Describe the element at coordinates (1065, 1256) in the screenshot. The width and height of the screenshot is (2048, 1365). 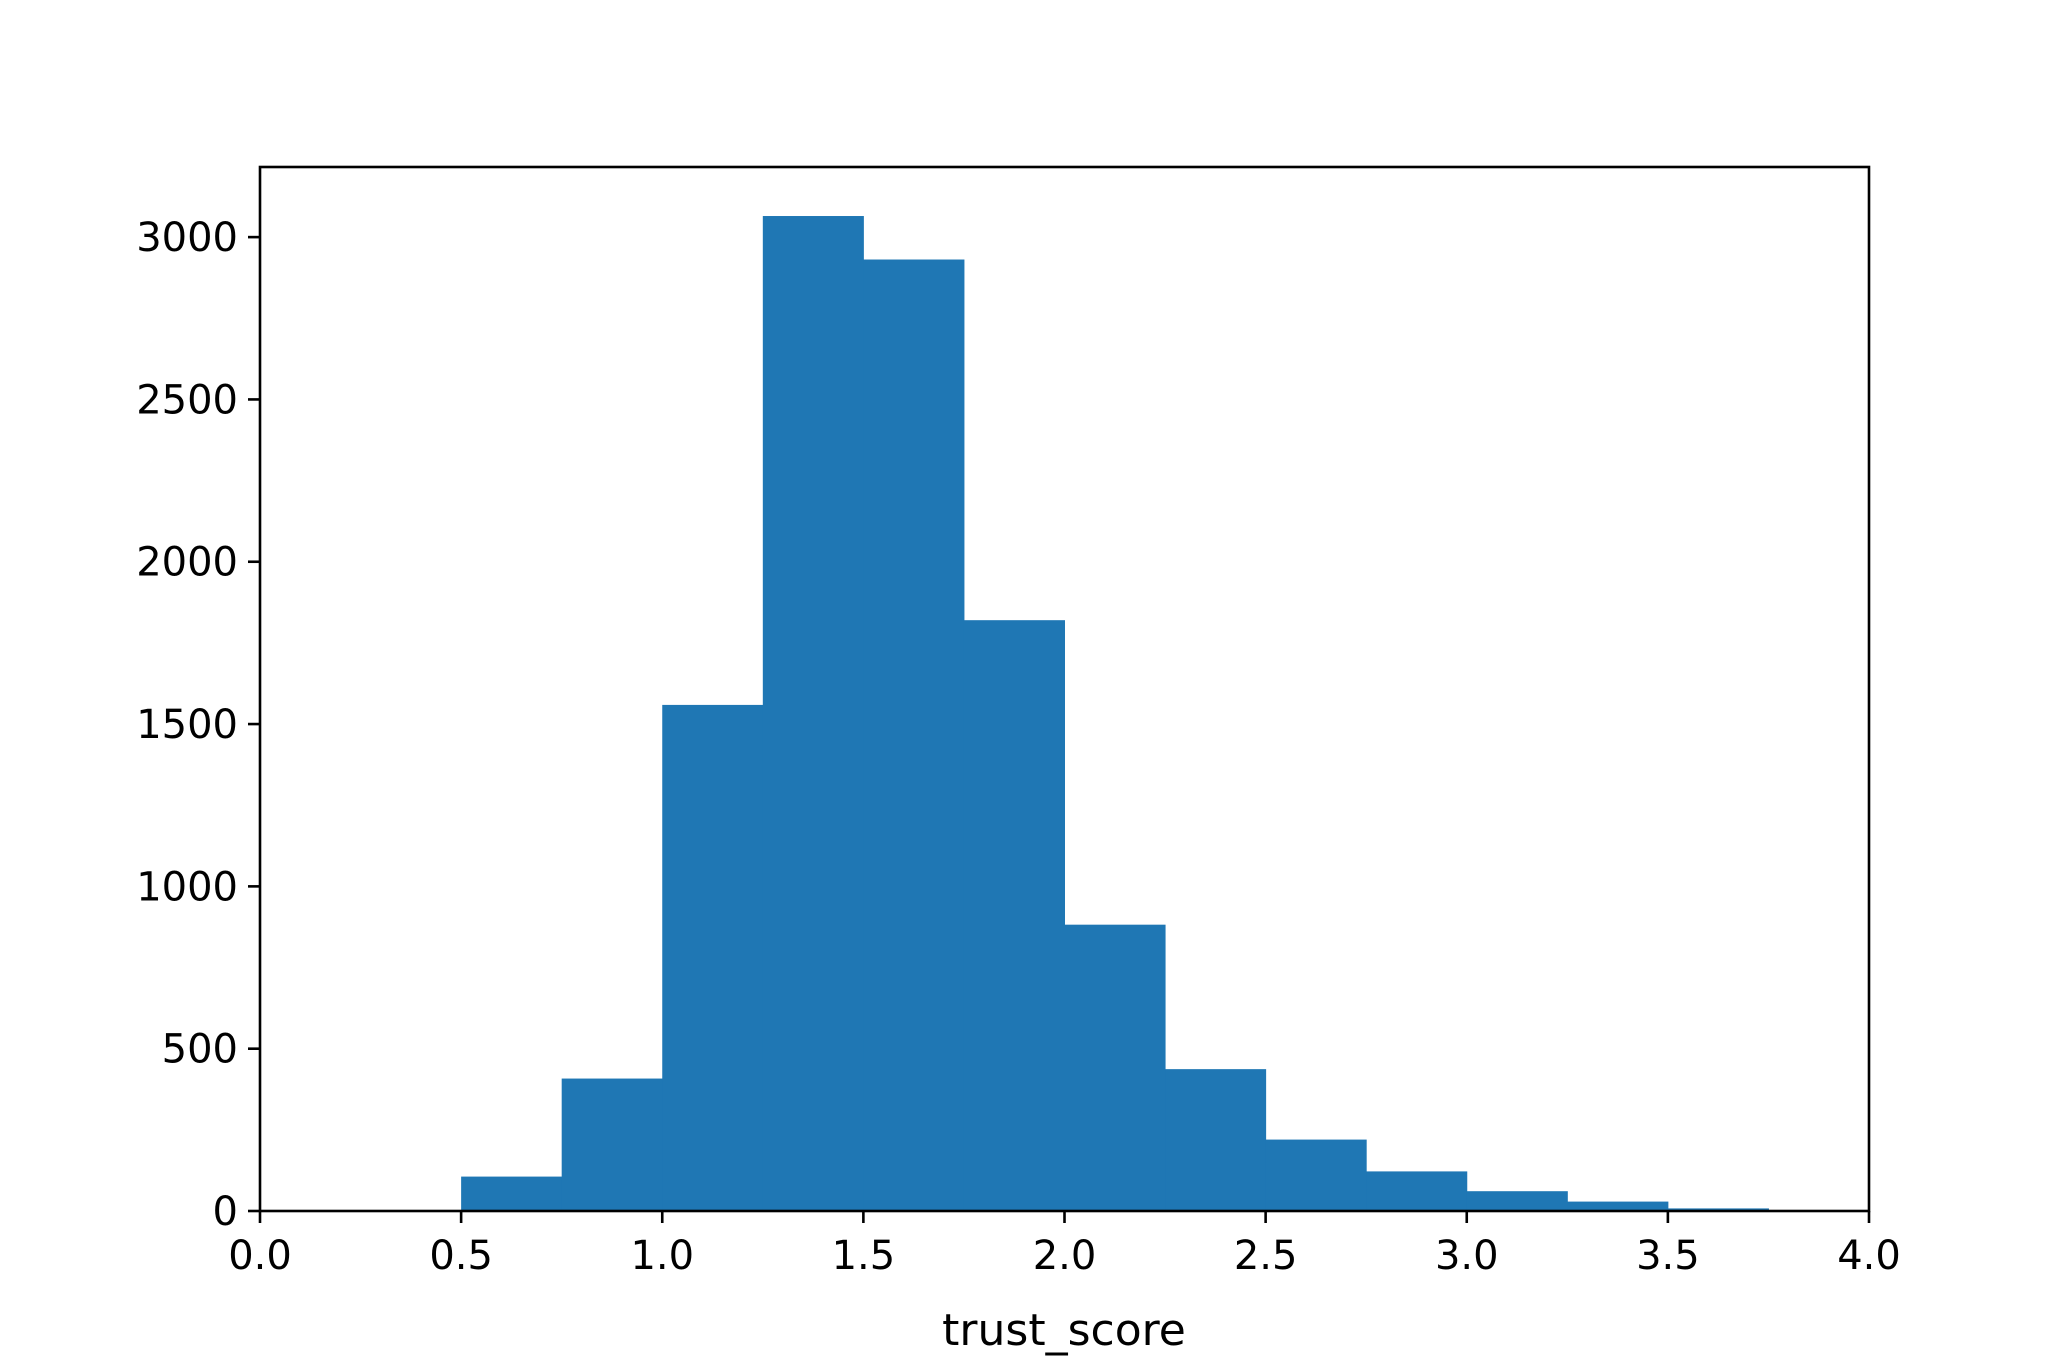
I see `x-tick-label: 2.0` at that location.